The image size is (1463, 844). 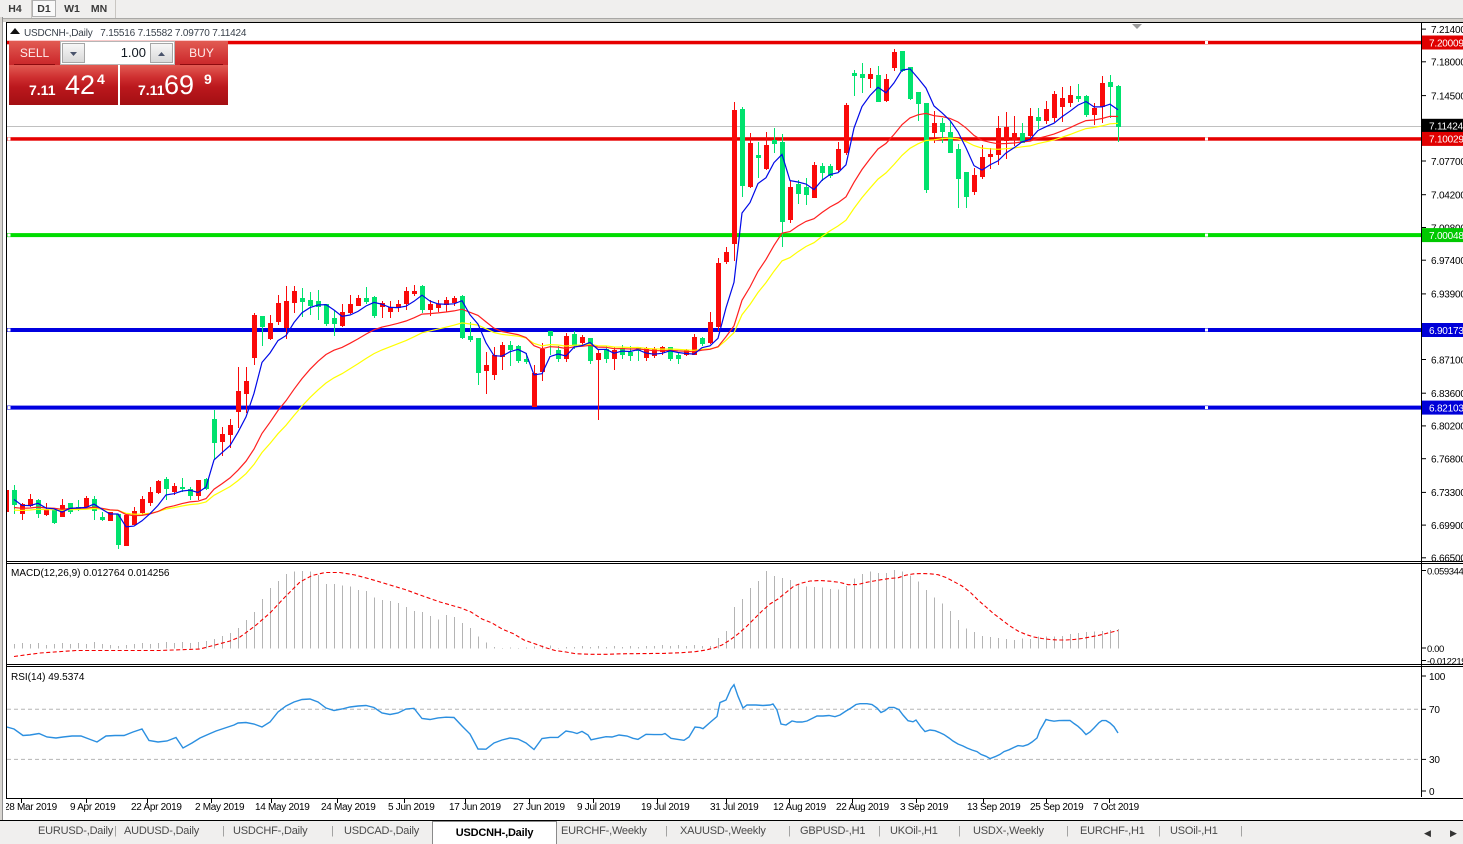 What do you see at coordinates (1437, 677) in the screenshot?
I see `svg-text: 100` at bounding box center [1437, 677].